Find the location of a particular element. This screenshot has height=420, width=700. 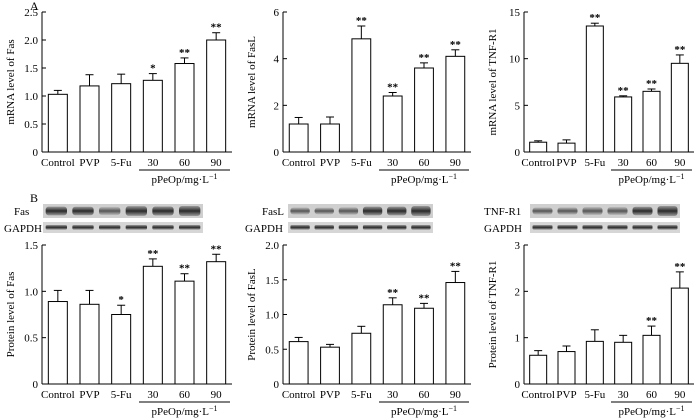

y-tick-label: 1.5 is located at coordinates (272, 281).